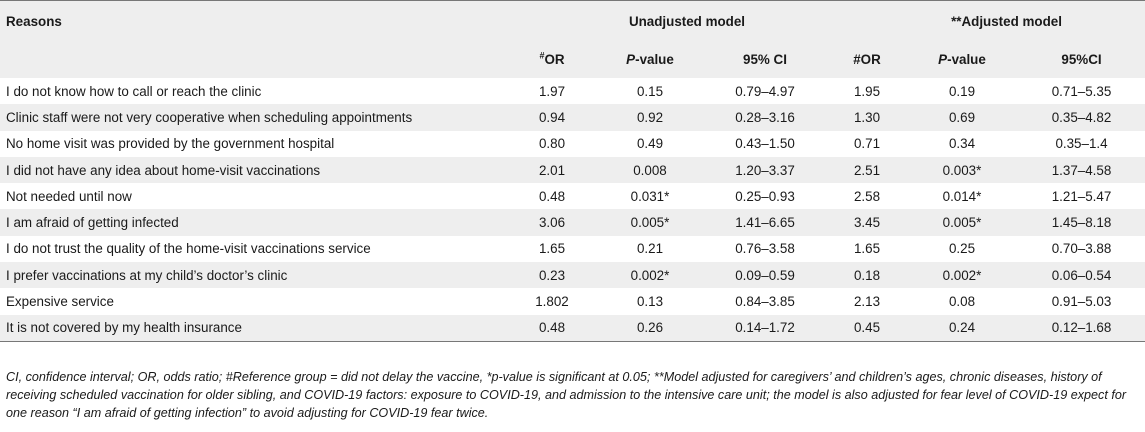 The height and width of the screenshot is (432, 1145). What do you see at coordinates (1006, 21) in the screenshot?
I see `adjusted-model-header: **Adjusted model` at bounding box center [1006, 21].